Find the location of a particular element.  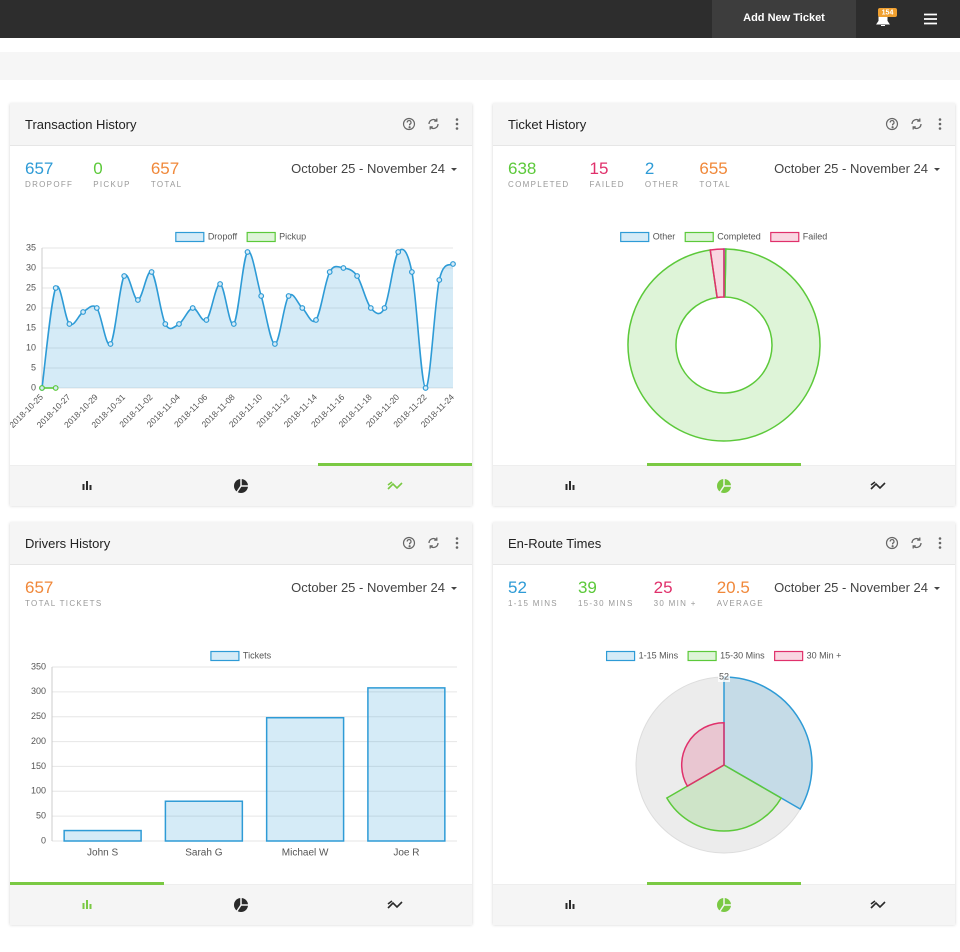

legend-label: Other is located at coordinates (664, 236).